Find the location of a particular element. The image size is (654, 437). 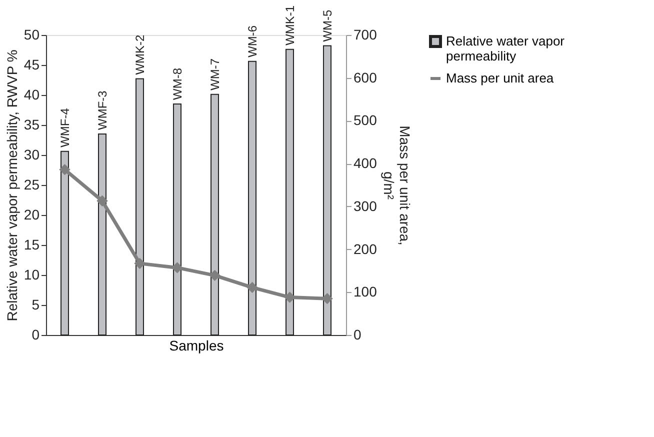

y-axis-title: Relative water vapor permeability, RWVP % is located at coordinates (12, 186).